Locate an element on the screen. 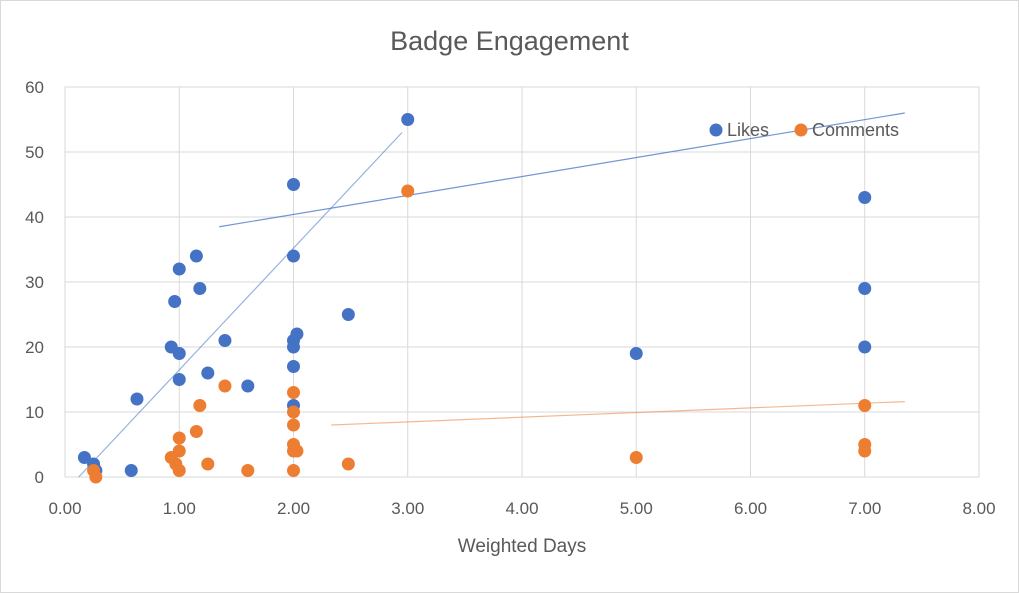 The height and width of the screenshot is (593, 1019). y-tick-label: 50 is located at coordinates (34, 152).